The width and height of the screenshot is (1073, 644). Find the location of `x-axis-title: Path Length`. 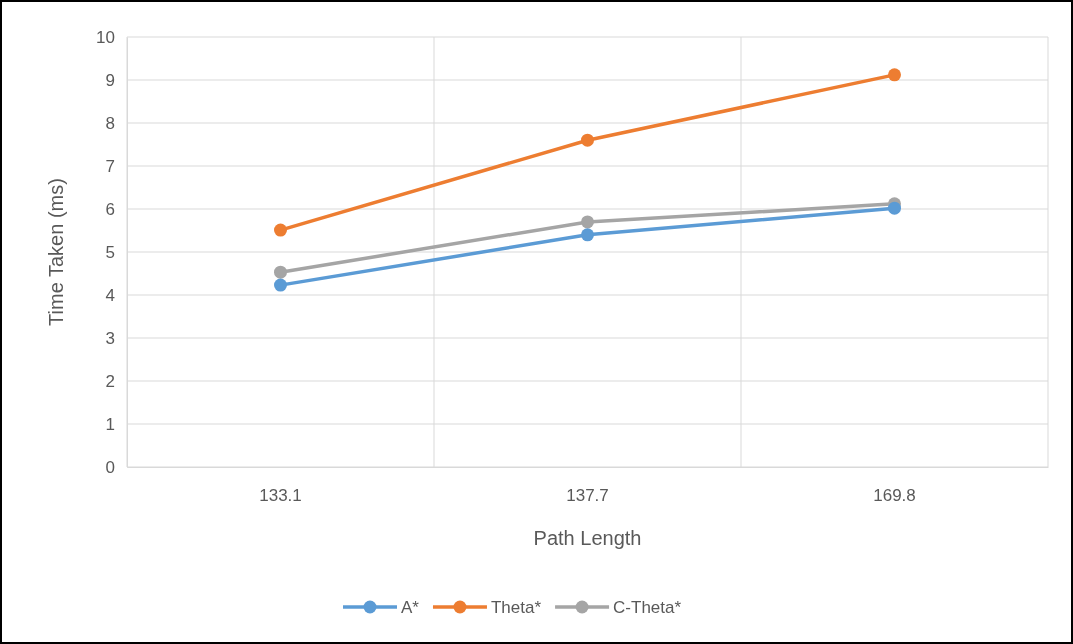

x-axis-title: Path Length is located at coordinates (587, 538).